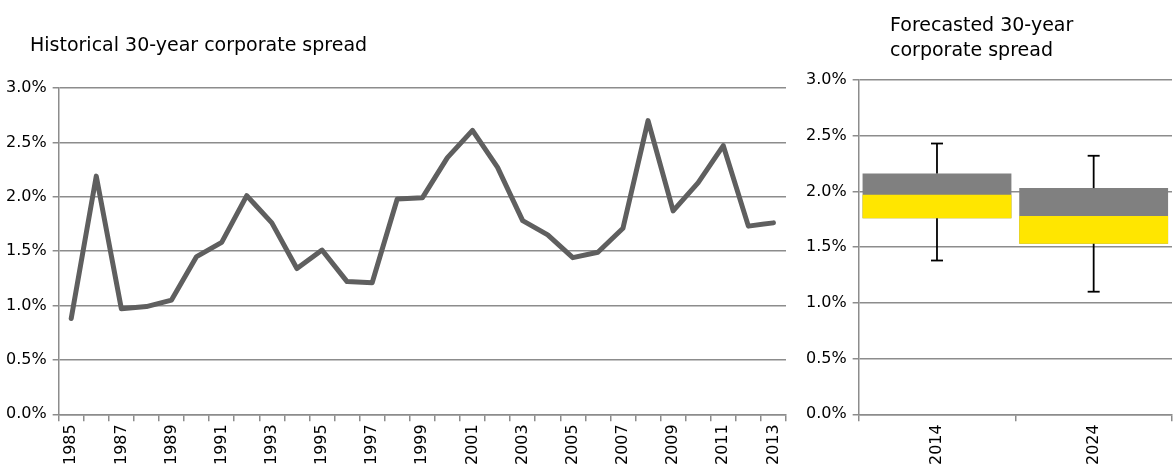  I want to click on chart-title: Historical 30-year corporate spread, so click(199, 44).